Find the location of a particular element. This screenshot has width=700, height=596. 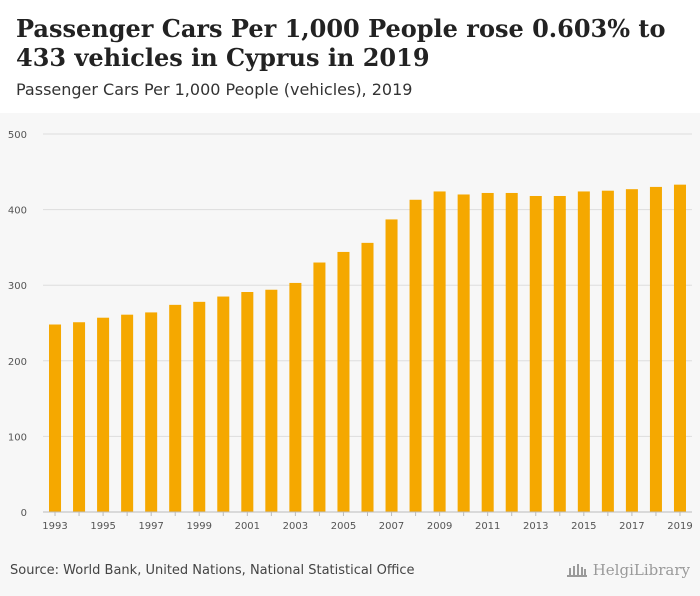

brand-logo: HelgiLibrary is located at coordinates (628, 570).